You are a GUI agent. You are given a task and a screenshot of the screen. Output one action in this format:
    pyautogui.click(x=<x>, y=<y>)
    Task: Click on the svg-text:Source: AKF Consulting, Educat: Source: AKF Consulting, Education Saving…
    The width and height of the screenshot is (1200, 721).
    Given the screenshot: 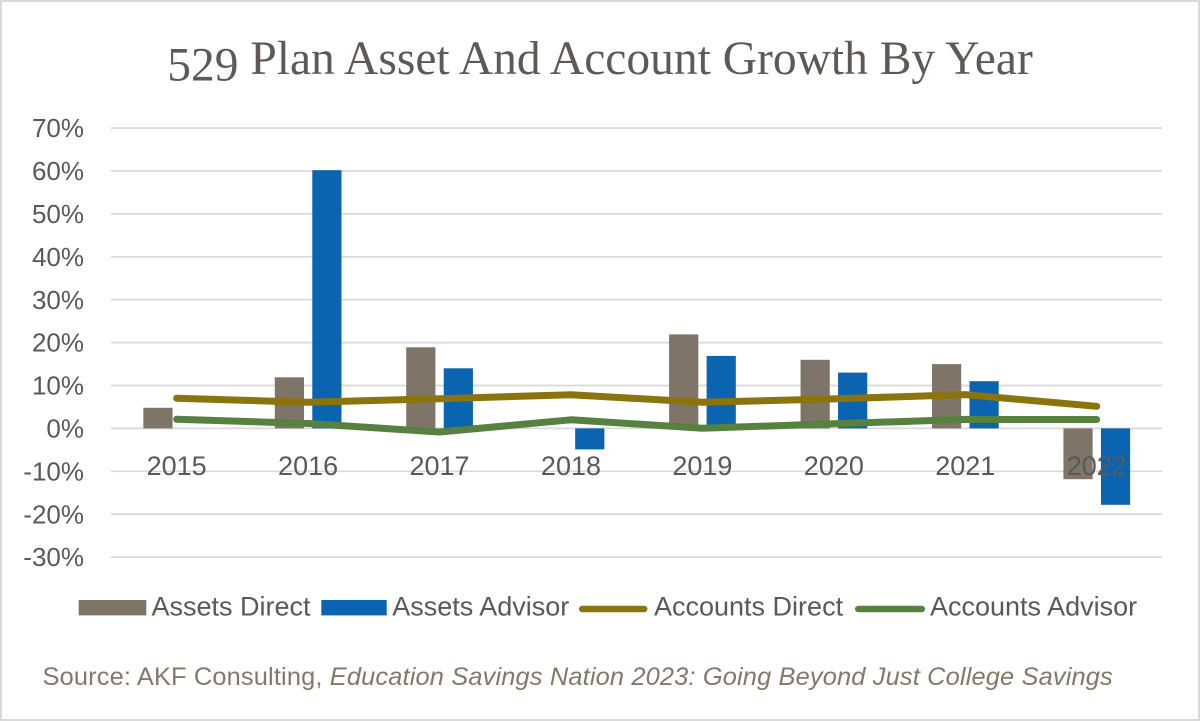 What is the action you would take?
    pyautogui.click(x=578, y=677)
    